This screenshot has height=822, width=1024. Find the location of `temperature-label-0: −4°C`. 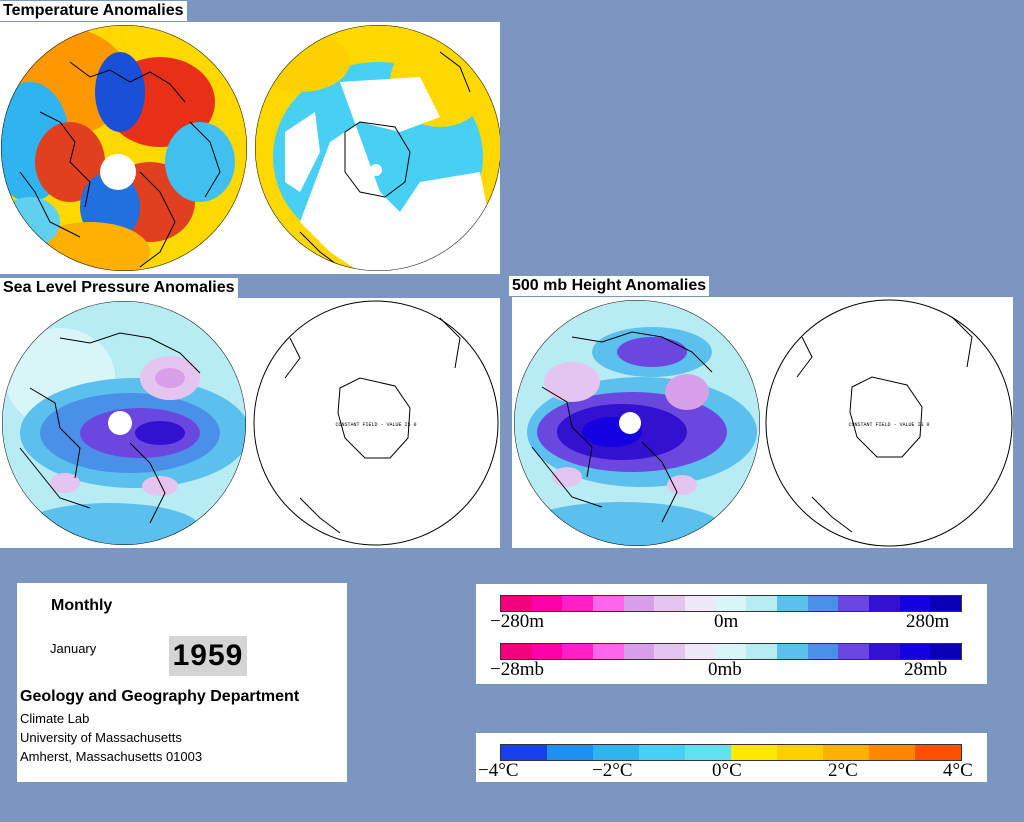

temperature-label-0: −4°C is located at coordinates (498, 770).